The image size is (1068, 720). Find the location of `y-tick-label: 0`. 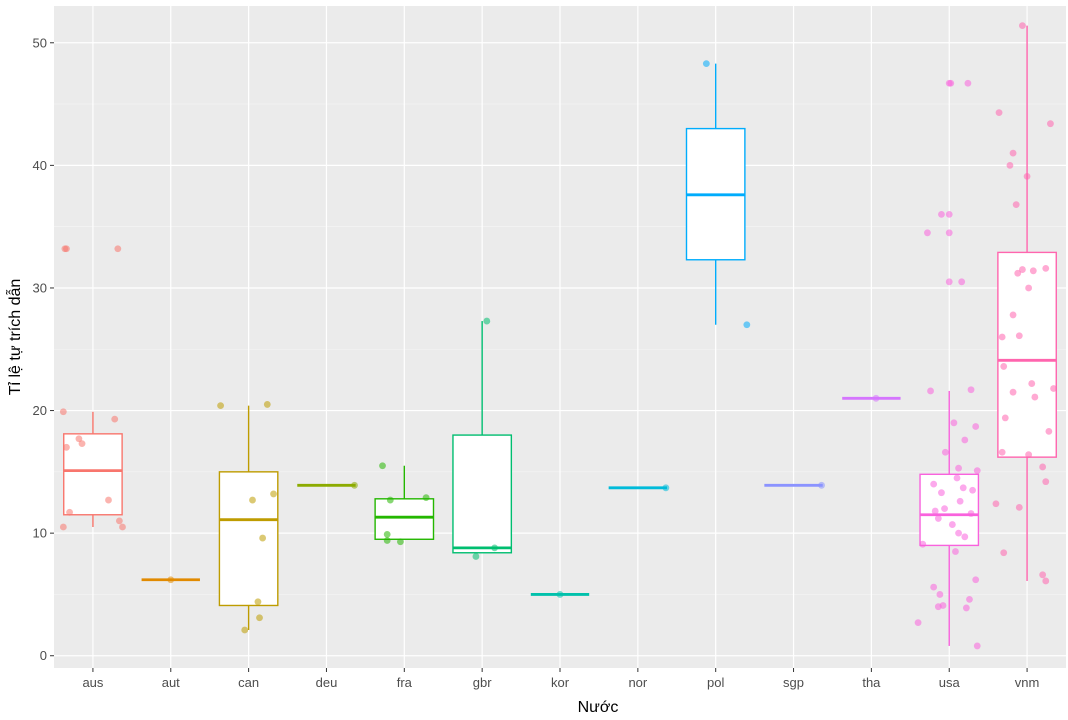

y-tick-label: 0 is located at coordinates (43, 655).